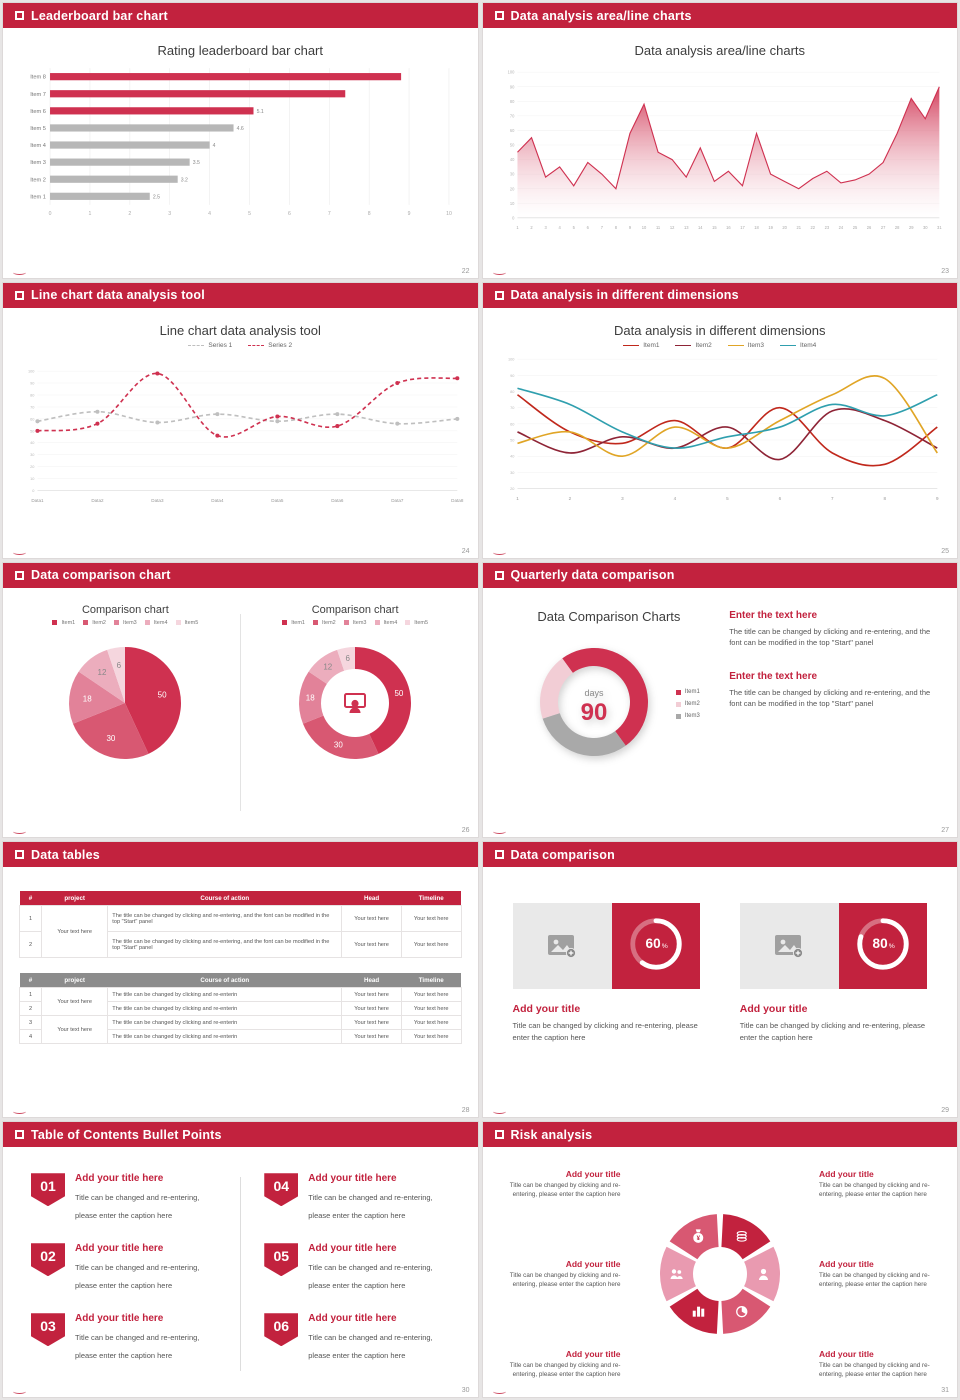  What do you see at coordinates (191, 622) in the screenshot?
I see `legend-label: Item5` at bounding box center [191, 622].